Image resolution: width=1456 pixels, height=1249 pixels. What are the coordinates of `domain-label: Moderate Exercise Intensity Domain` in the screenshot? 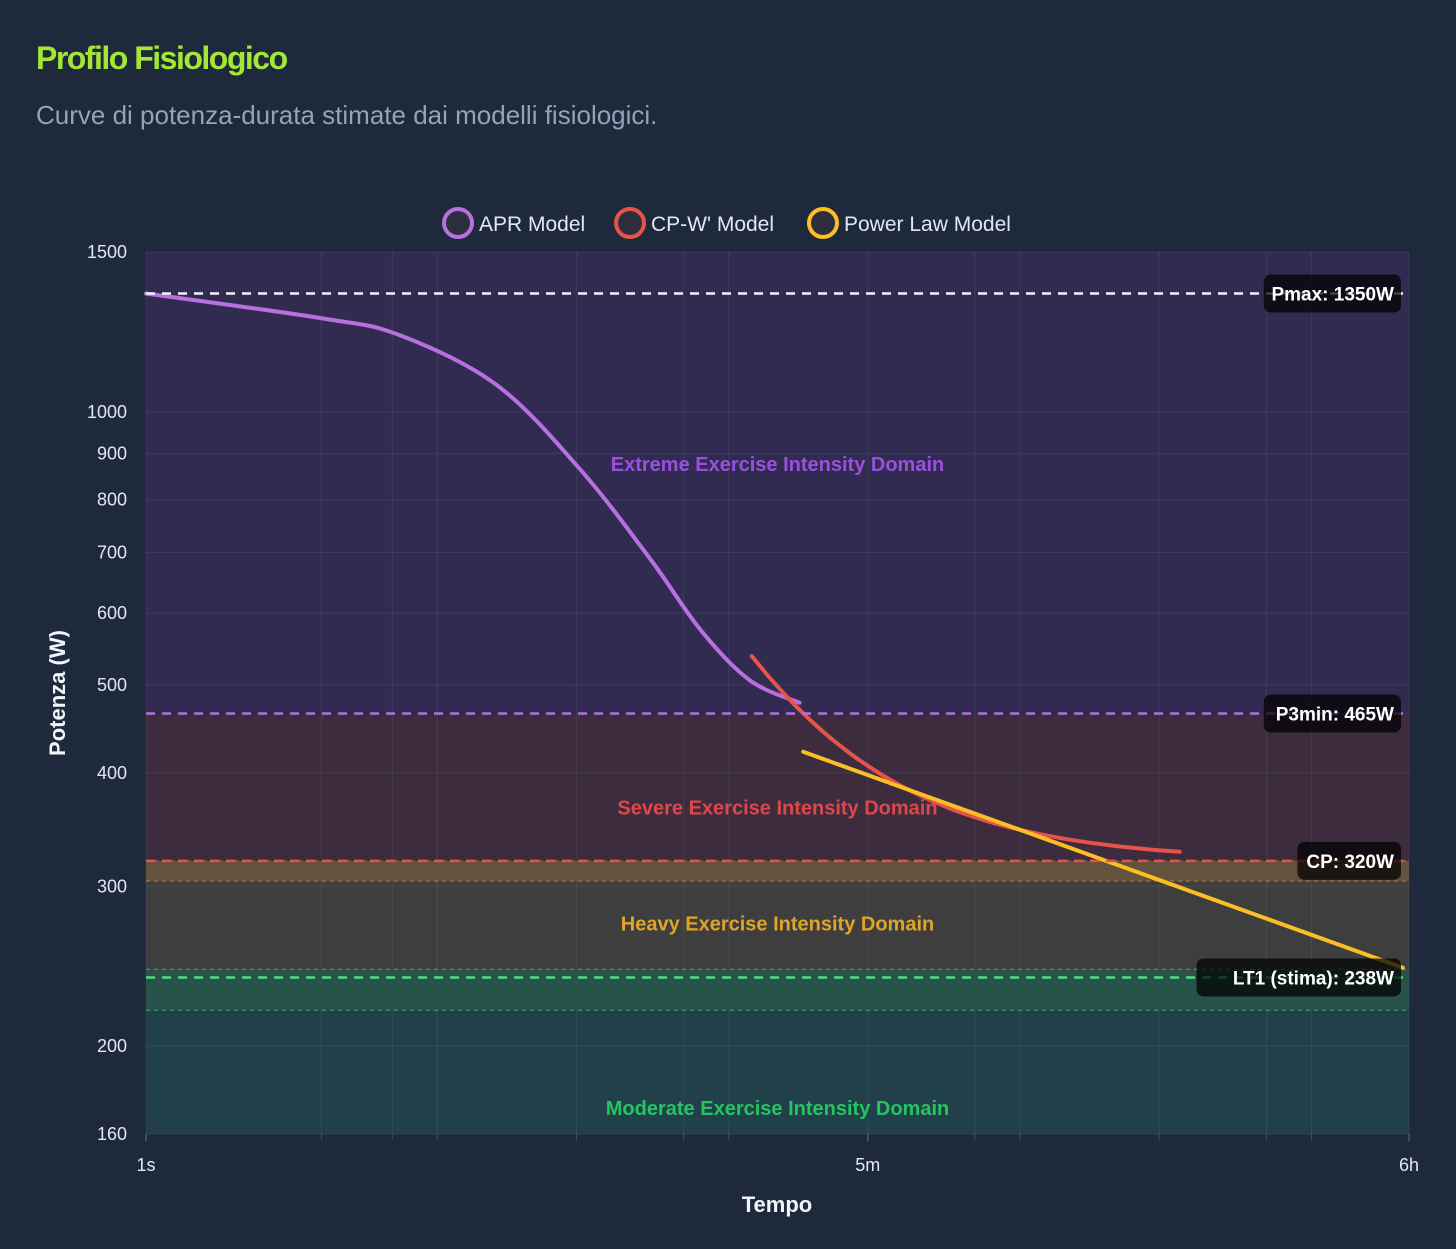 It's located at (777, 1109).